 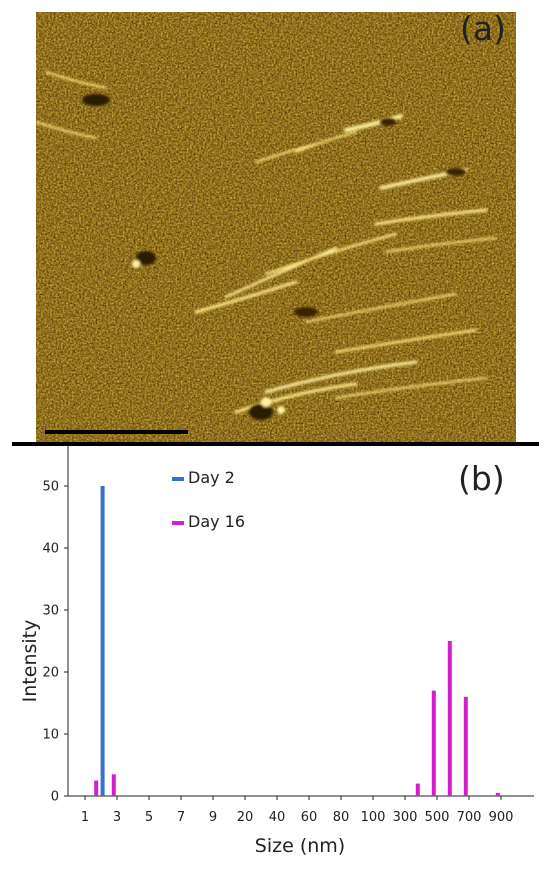 I want to click on scale-bar, so click(x=116, y=432).